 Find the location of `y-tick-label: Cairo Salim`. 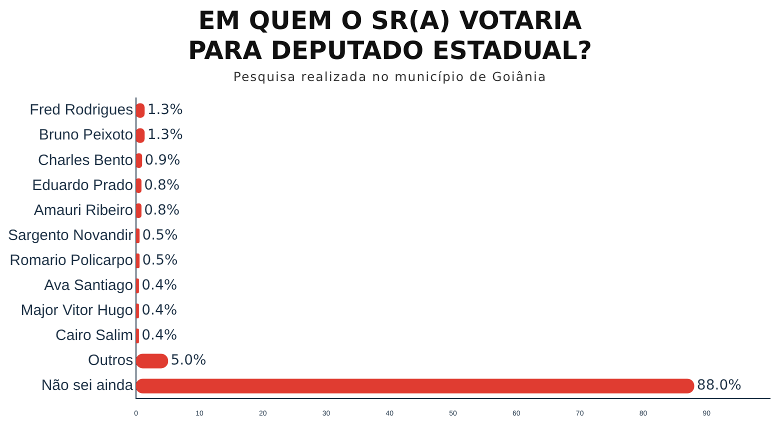

y-tick-label: Cairo Salim is located at coordinates (95, 335).